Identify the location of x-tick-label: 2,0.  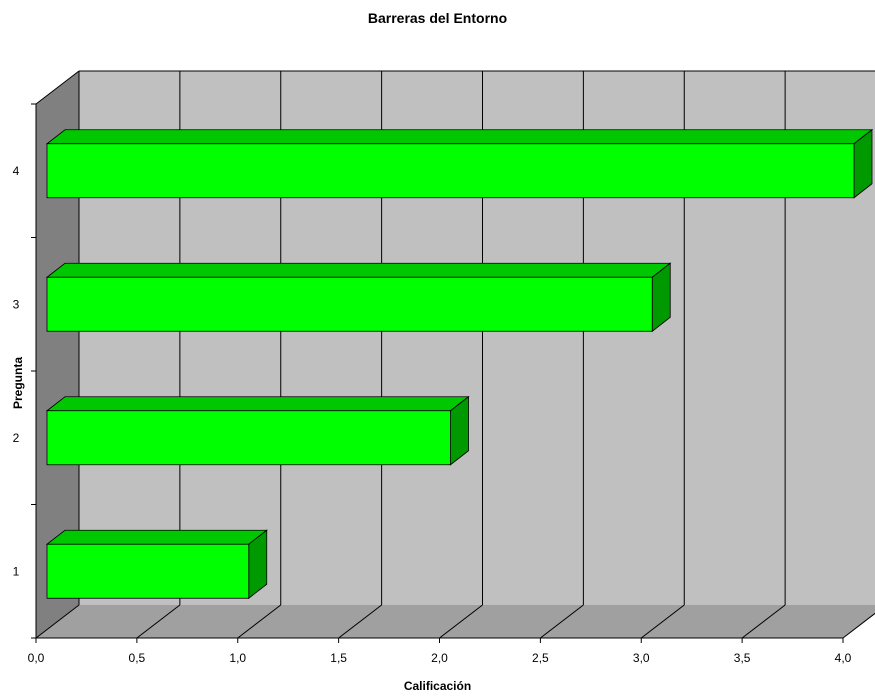
(439, 658).